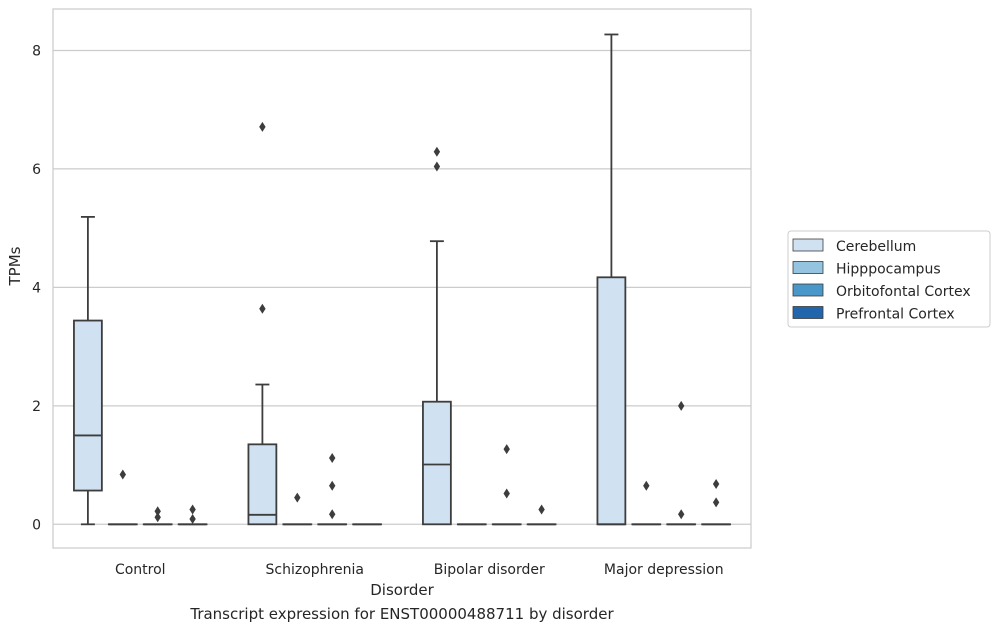 This screenshot has height=634, width=999. Describe the element at coordinates (888, 270) in the screenshot. I see `legend-entry: Hipppocampus` at that location.